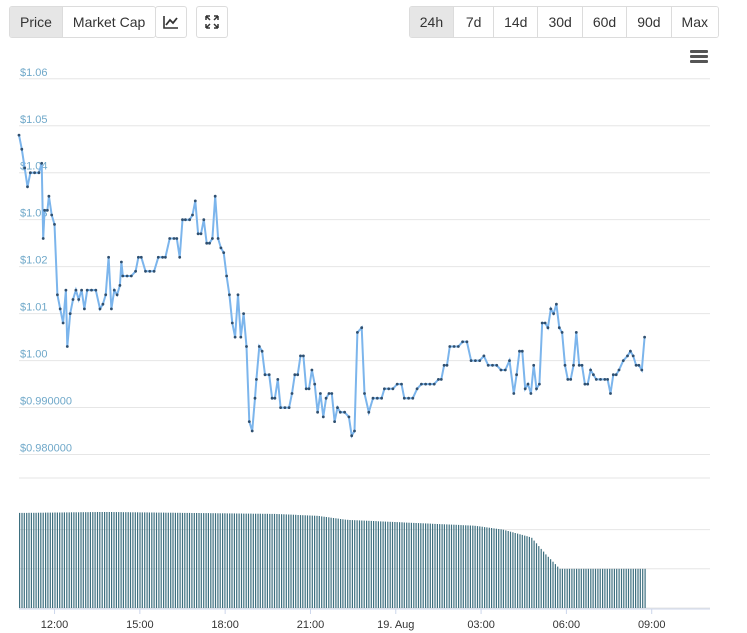 This screenshot has height=633, width=747. Describe the element at coordinates (516, 22) in the screenshot. I see `range-14d-button: 14d` at that location.